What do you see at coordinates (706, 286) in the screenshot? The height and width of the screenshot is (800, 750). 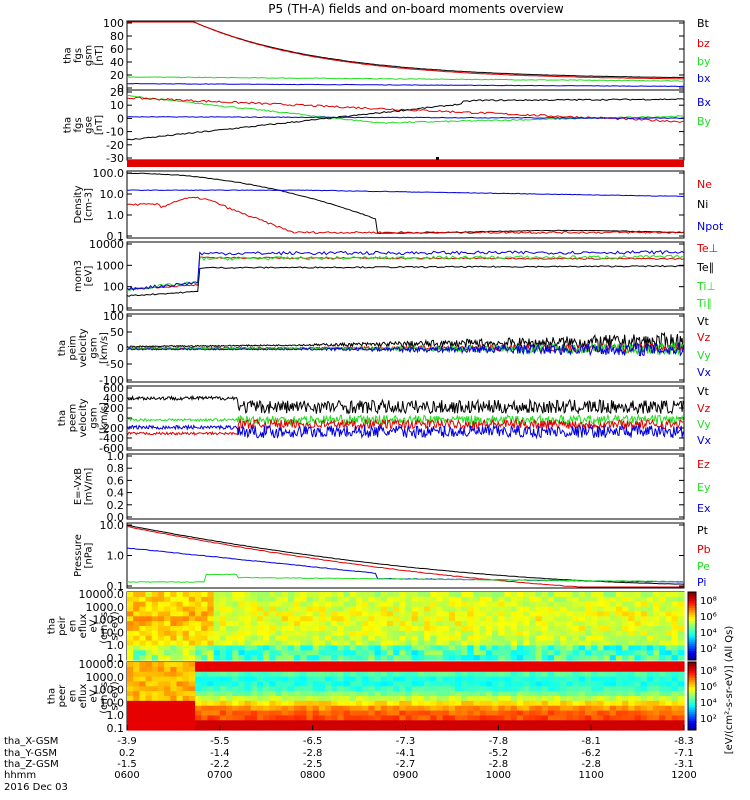 I see `legend-label: Ti⊥` at bounding box center [706, 286].